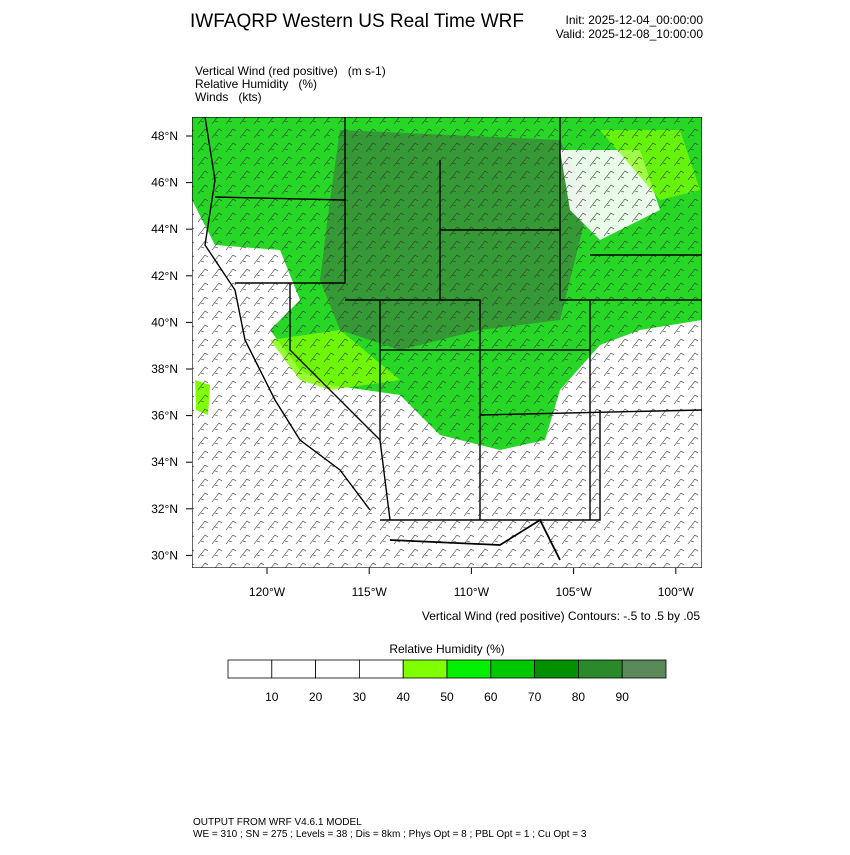 The width and height of the screenshot is (850, 855). Describe the element at coordinates (676, 592) in the screenshot. I see `lon-label: 100°W` at that location.